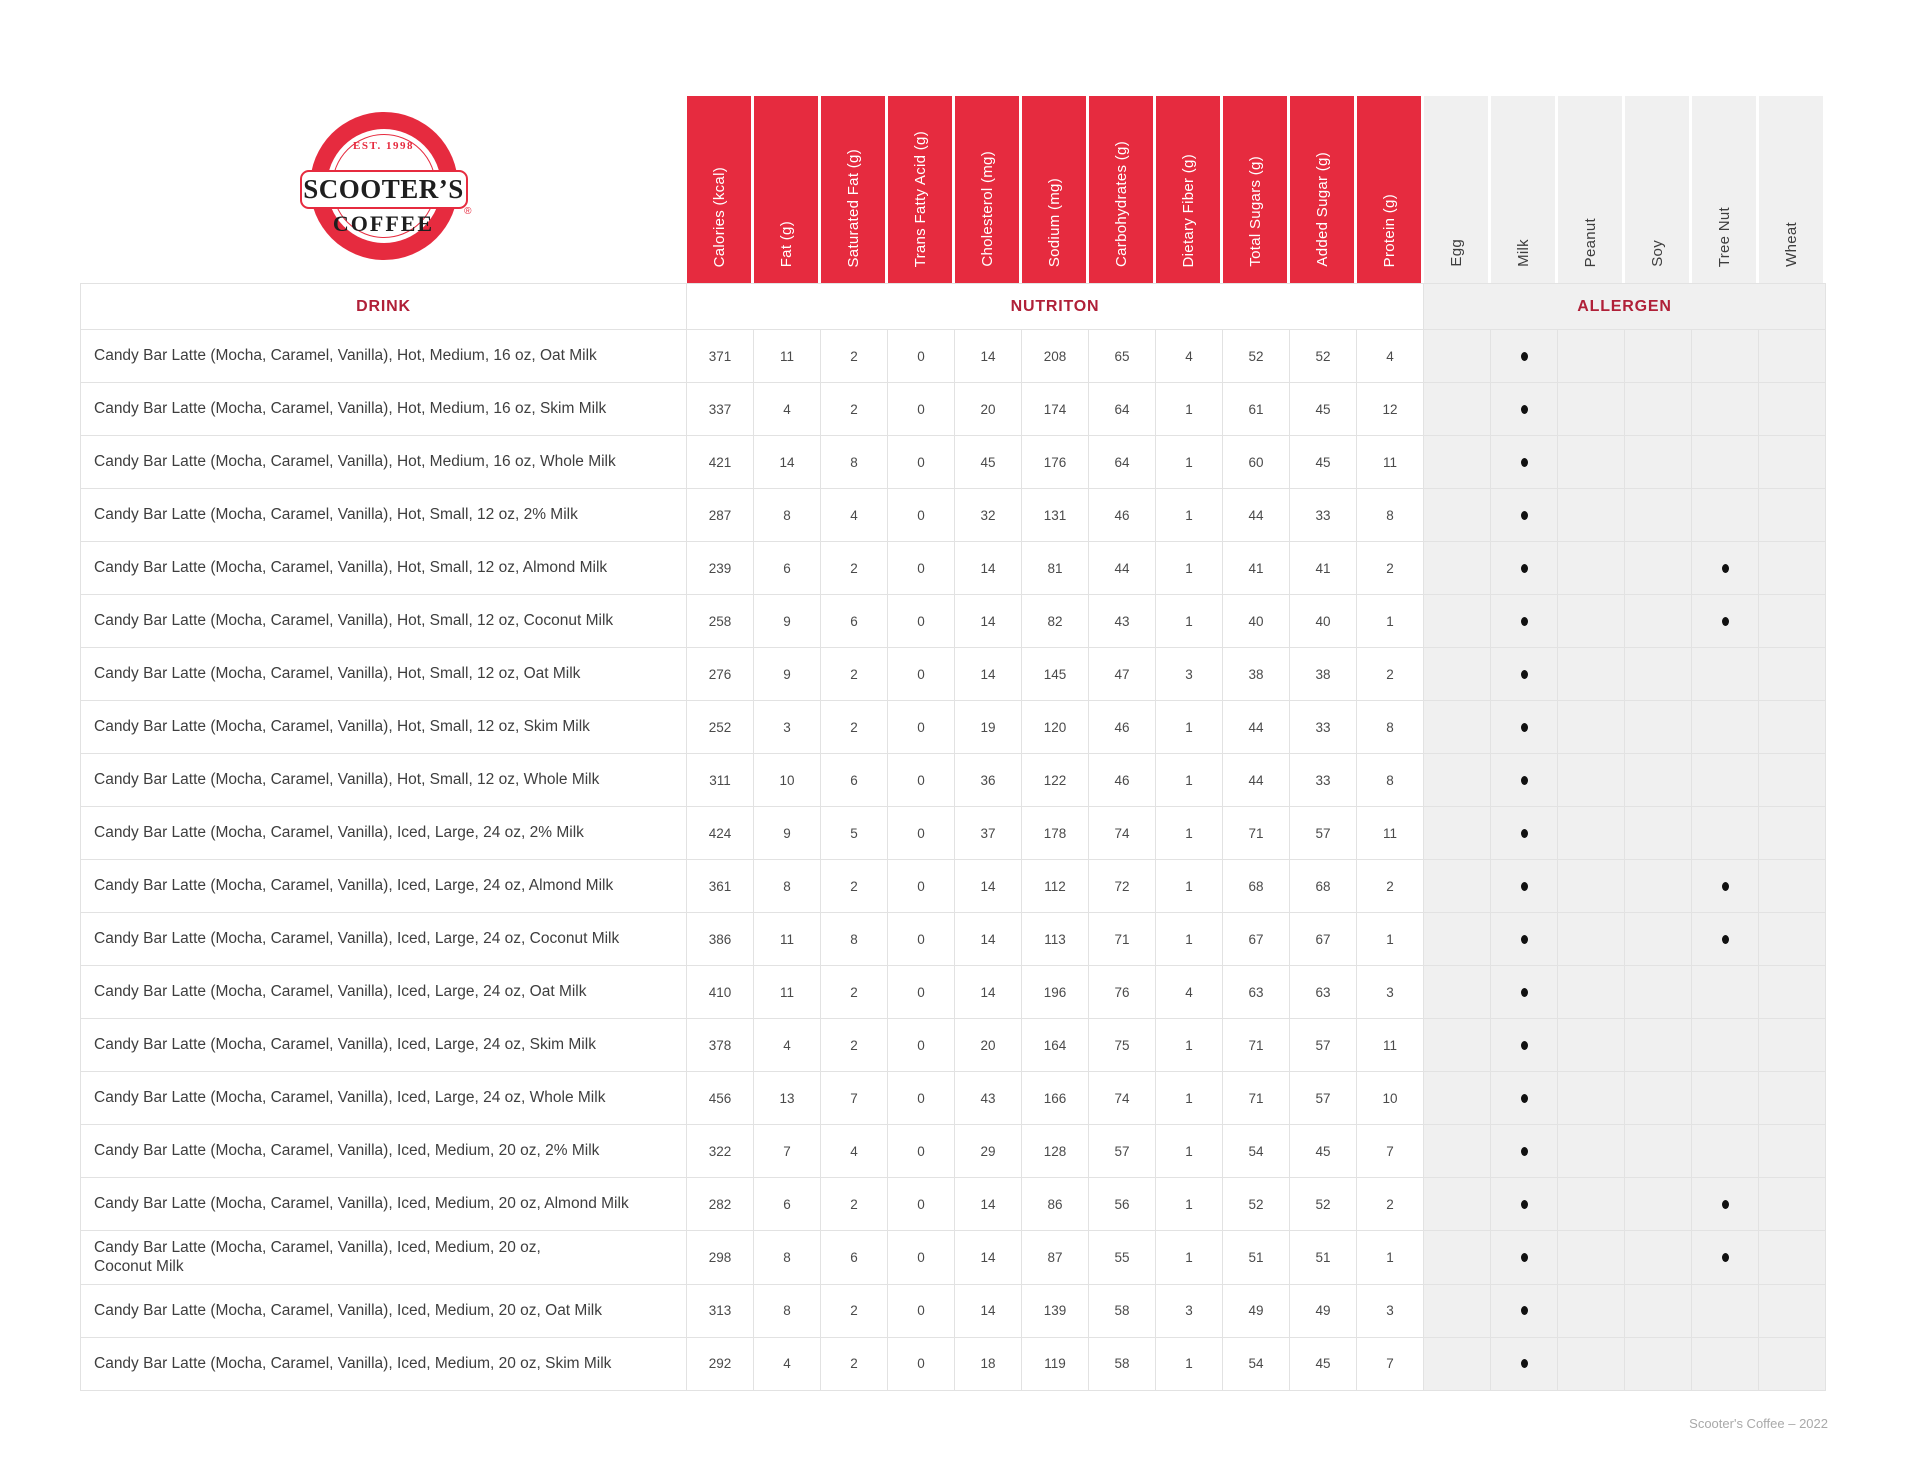 This screenshot has width=1920, height=1484. What do you see at coordinates (1122, 1311) in the screenshot?
I see `nutrition-value: 58` at bounding box center [1122, 1311].